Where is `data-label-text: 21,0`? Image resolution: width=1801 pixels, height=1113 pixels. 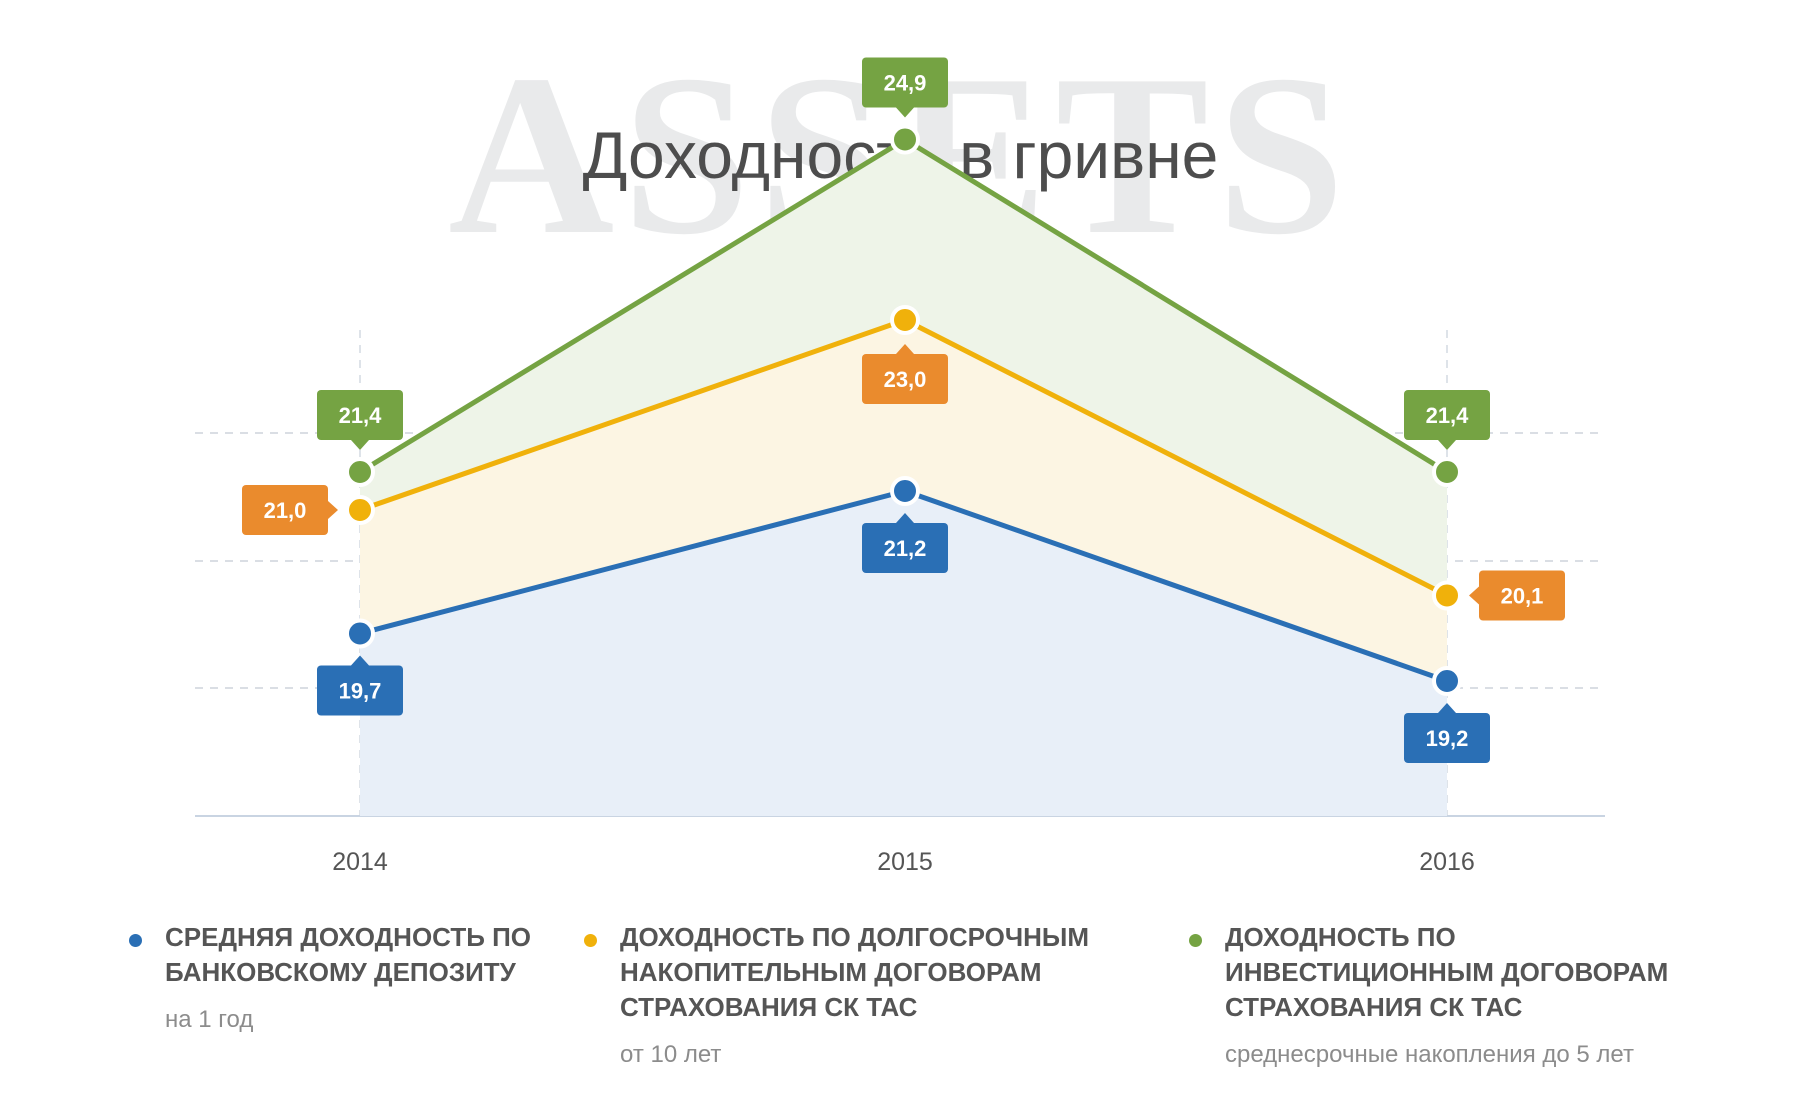
data-label-text: 21,0 is located at coordinates (285, 510).